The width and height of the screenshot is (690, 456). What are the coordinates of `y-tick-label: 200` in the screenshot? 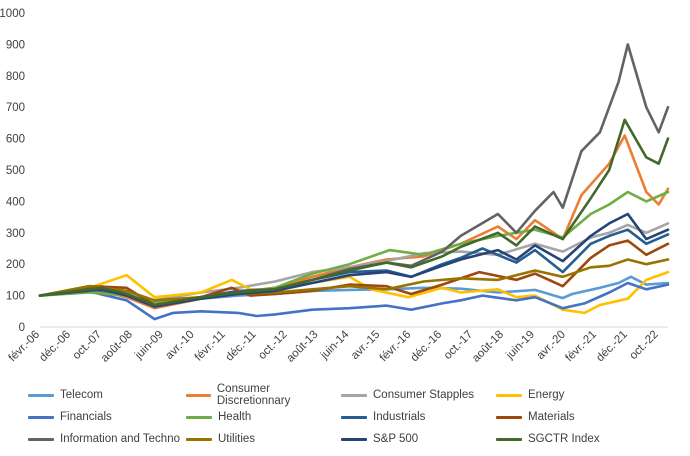 It's located at (15, 265).